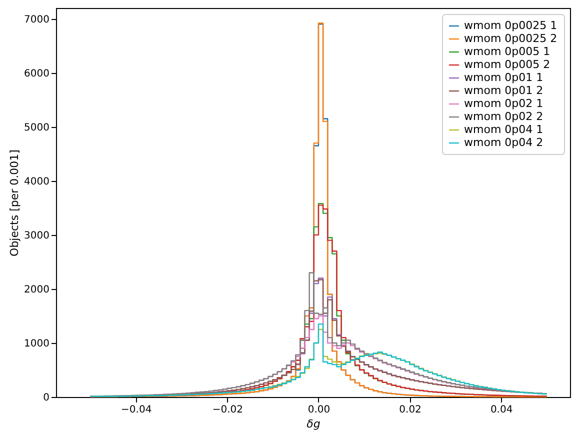  What do you see at coordinates (507, 51) in the screenshot?
I see `legend-label: wmom 0p005 1` at bounding box center [507, 51].